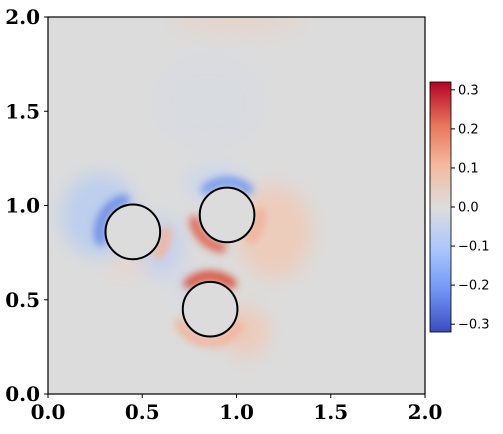 The width and height of the screenshot is (503, 434). I want to click on colorbar: 0.3 0.2 0.1 0.0 −0.1 −0.2 −0.3, so click(459, 207).